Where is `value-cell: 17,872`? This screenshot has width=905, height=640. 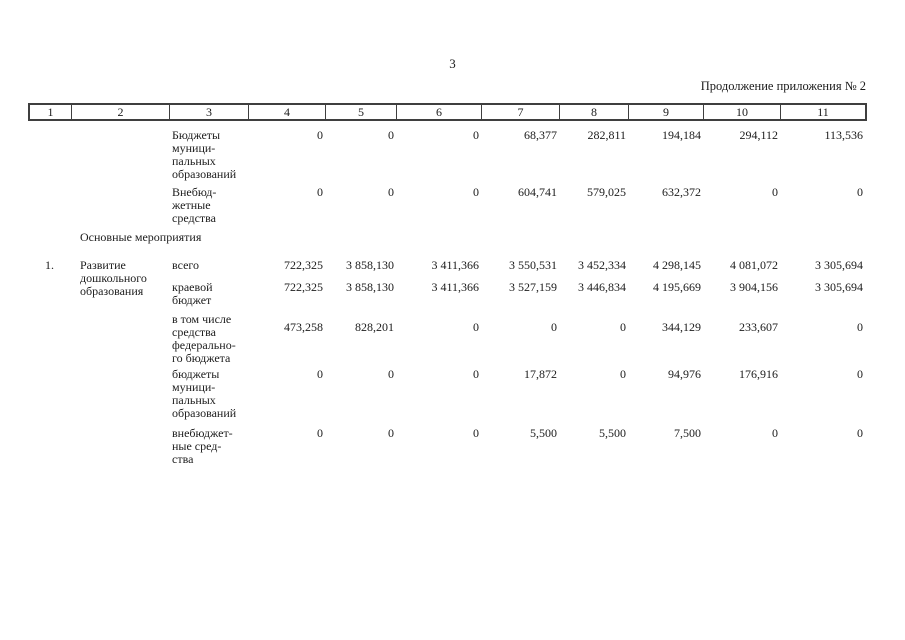
value-cell: 17,872 is located at coordinates (540, 374).